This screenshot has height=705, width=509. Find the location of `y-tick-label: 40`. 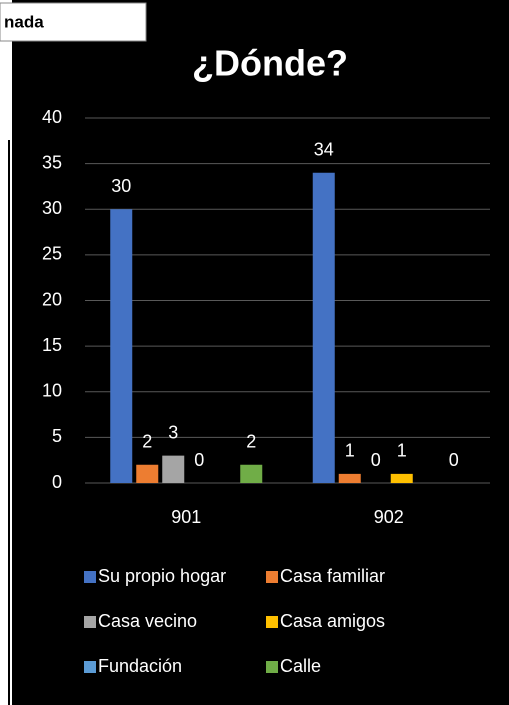

y-tick-label: 40 is located at coordinates (52, 117).